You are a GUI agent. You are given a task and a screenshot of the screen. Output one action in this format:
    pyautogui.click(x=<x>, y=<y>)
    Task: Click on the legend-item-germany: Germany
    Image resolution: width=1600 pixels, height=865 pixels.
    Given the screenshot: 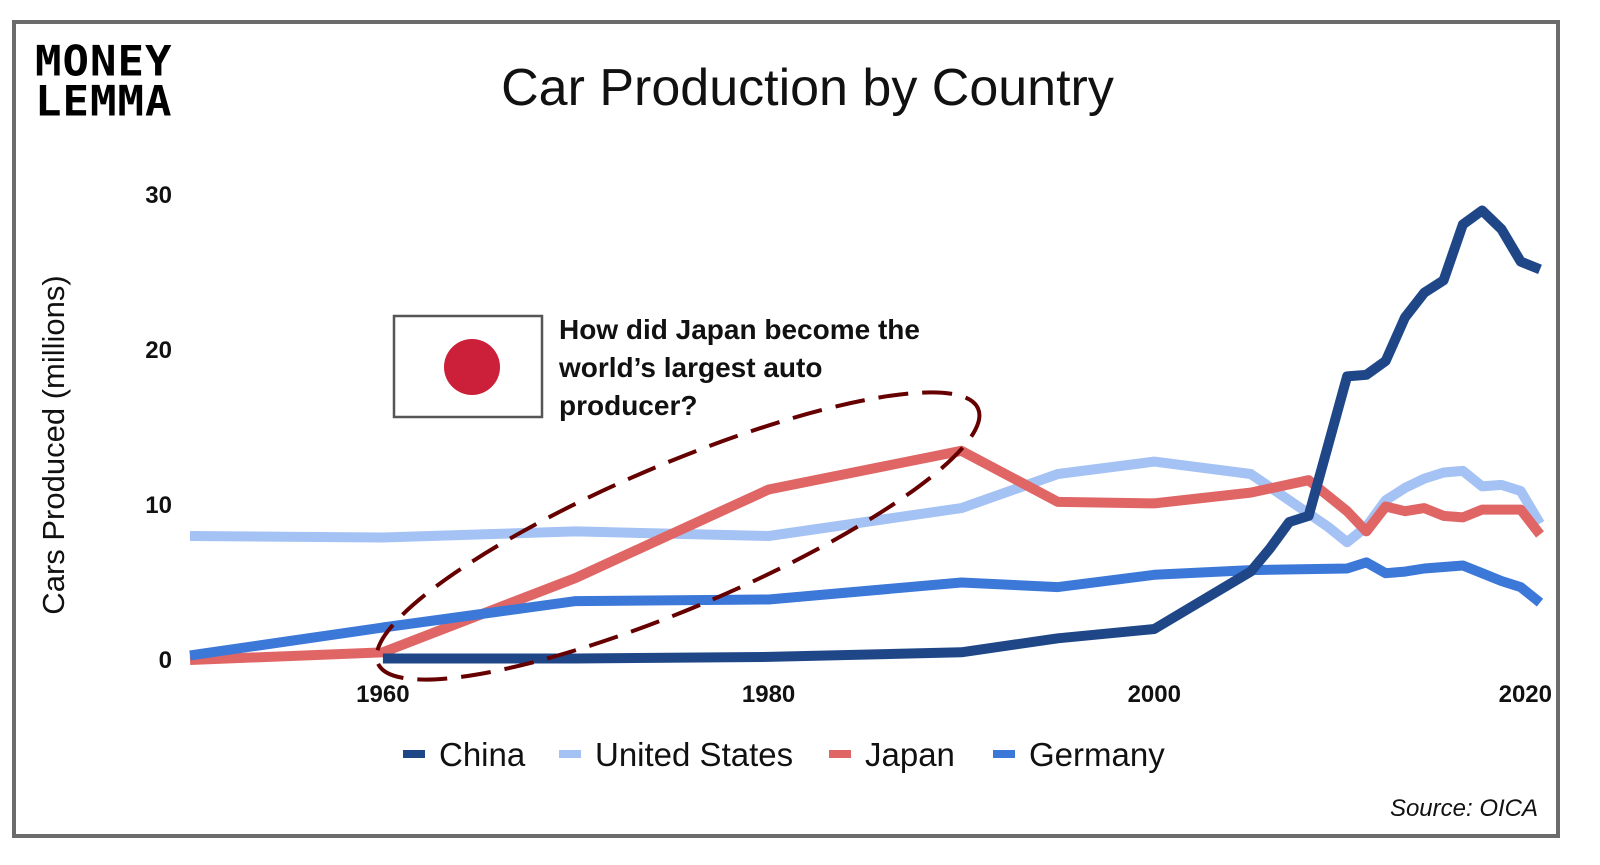 What is the action you would take?
    pyautogui.click(x=1079, y=754)
    